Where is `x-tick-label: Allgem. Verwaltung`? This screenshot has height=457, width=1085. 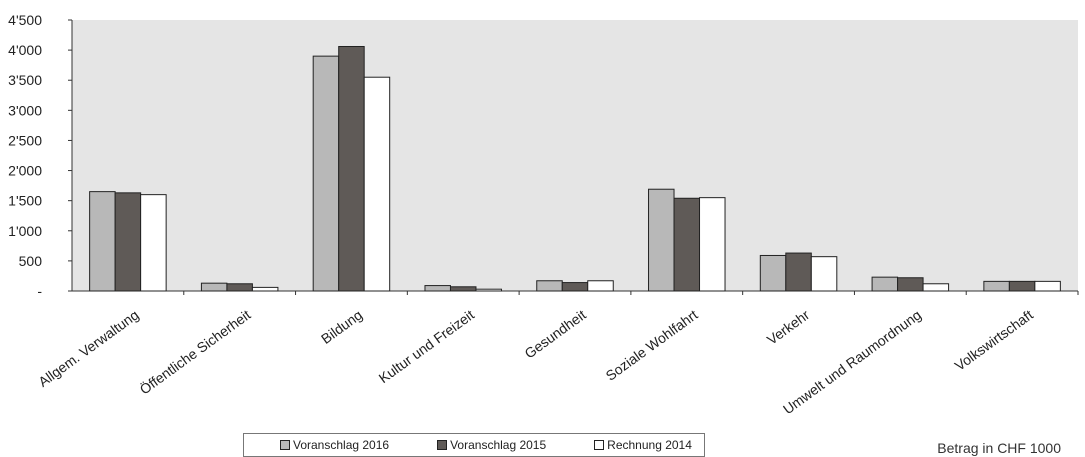
x-tick-label: Allgem. Verwaltung is located at coordinates (88, 347).